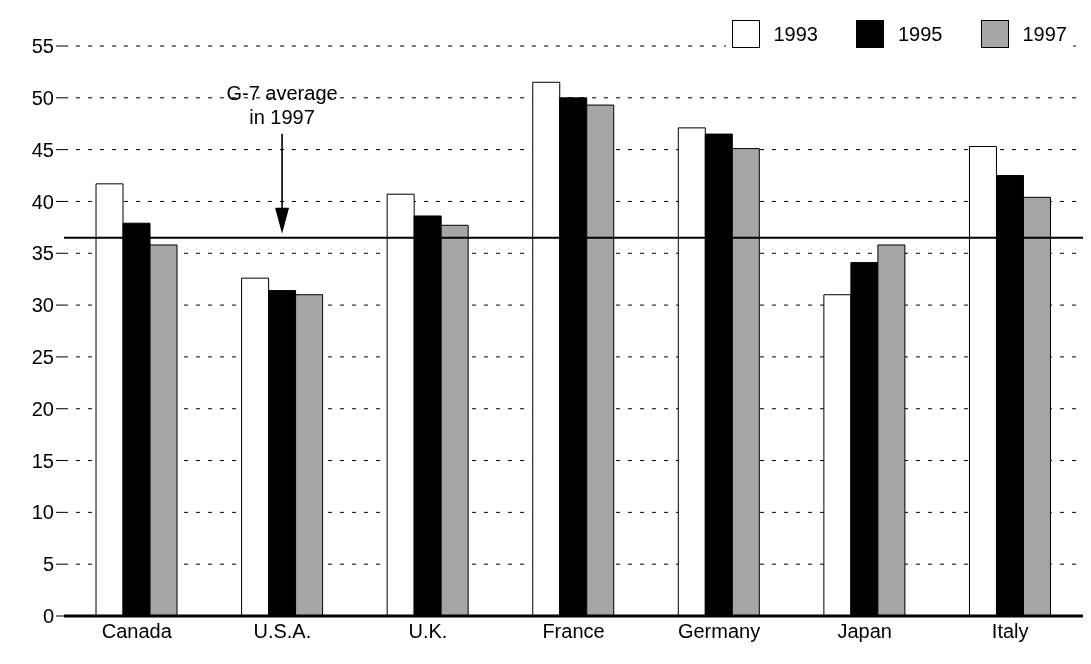  I want to click on y-tick-label: 40, so click(42, 201).